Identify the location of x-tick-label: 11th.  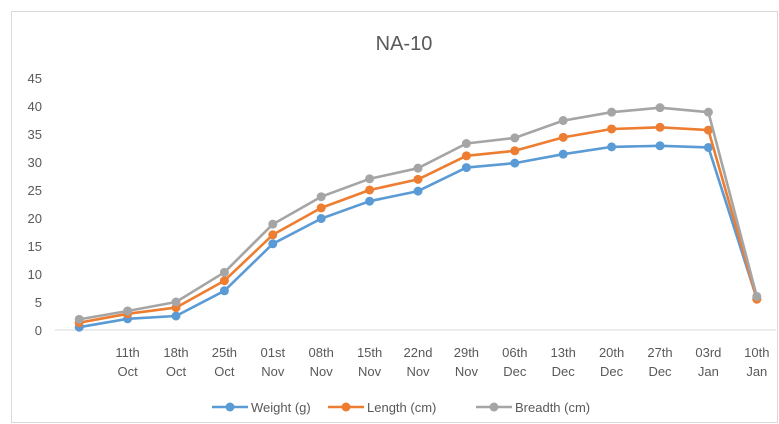
(127, 352).